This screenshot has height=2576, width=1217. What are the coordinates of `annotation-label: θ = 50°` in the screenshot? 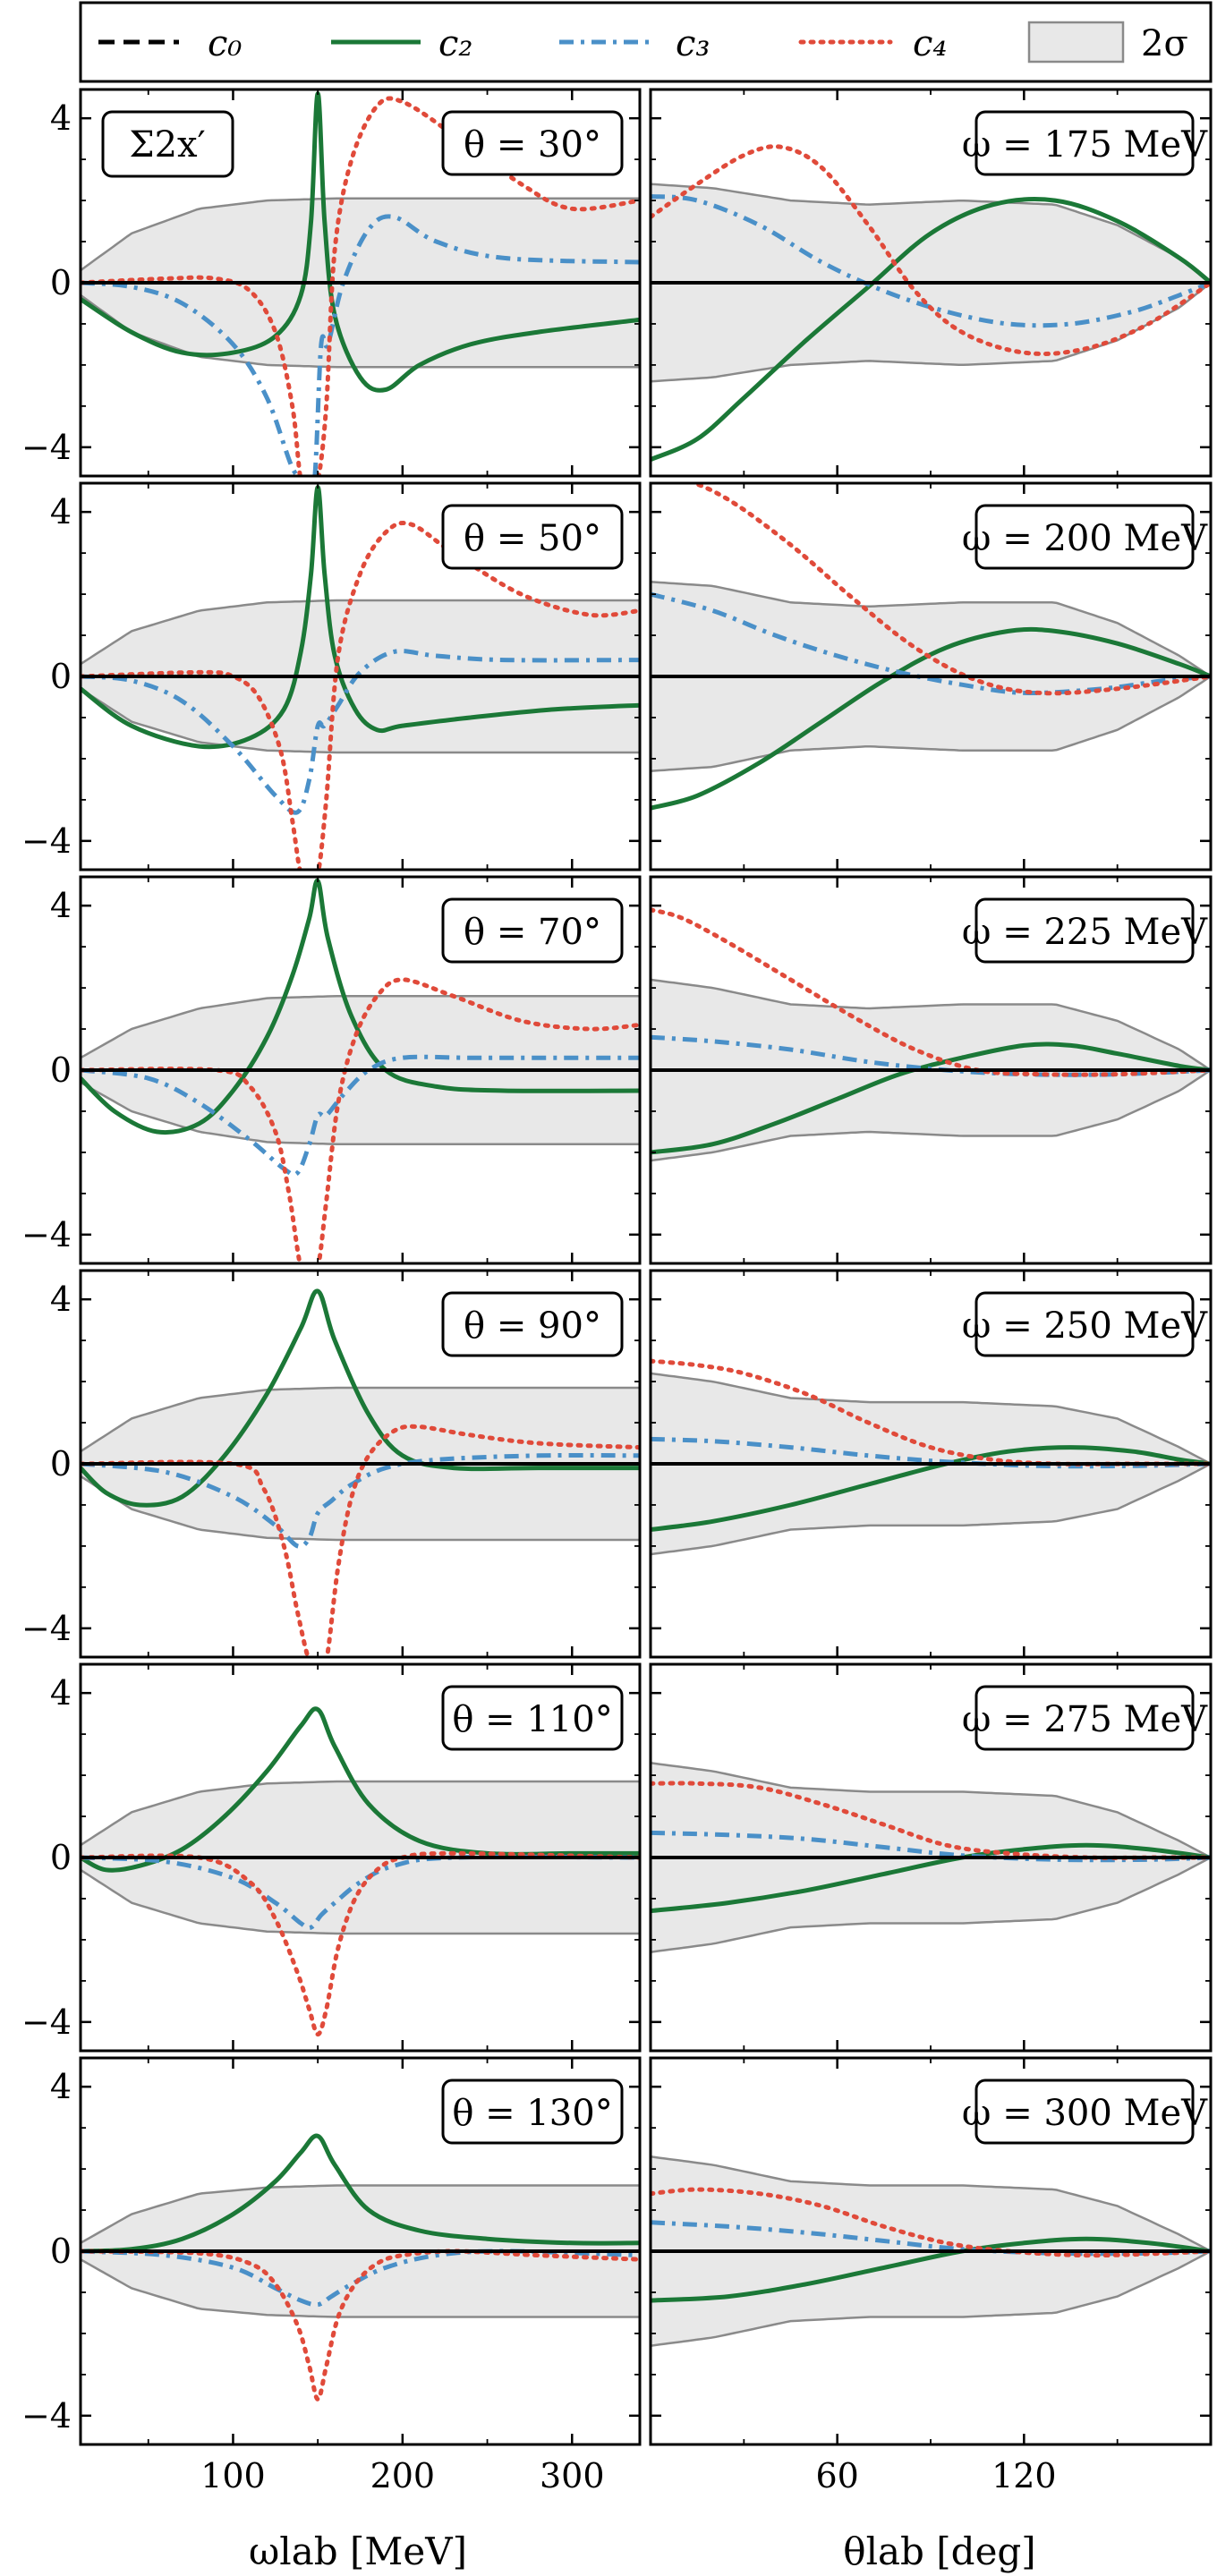 It's located at (533, 538).